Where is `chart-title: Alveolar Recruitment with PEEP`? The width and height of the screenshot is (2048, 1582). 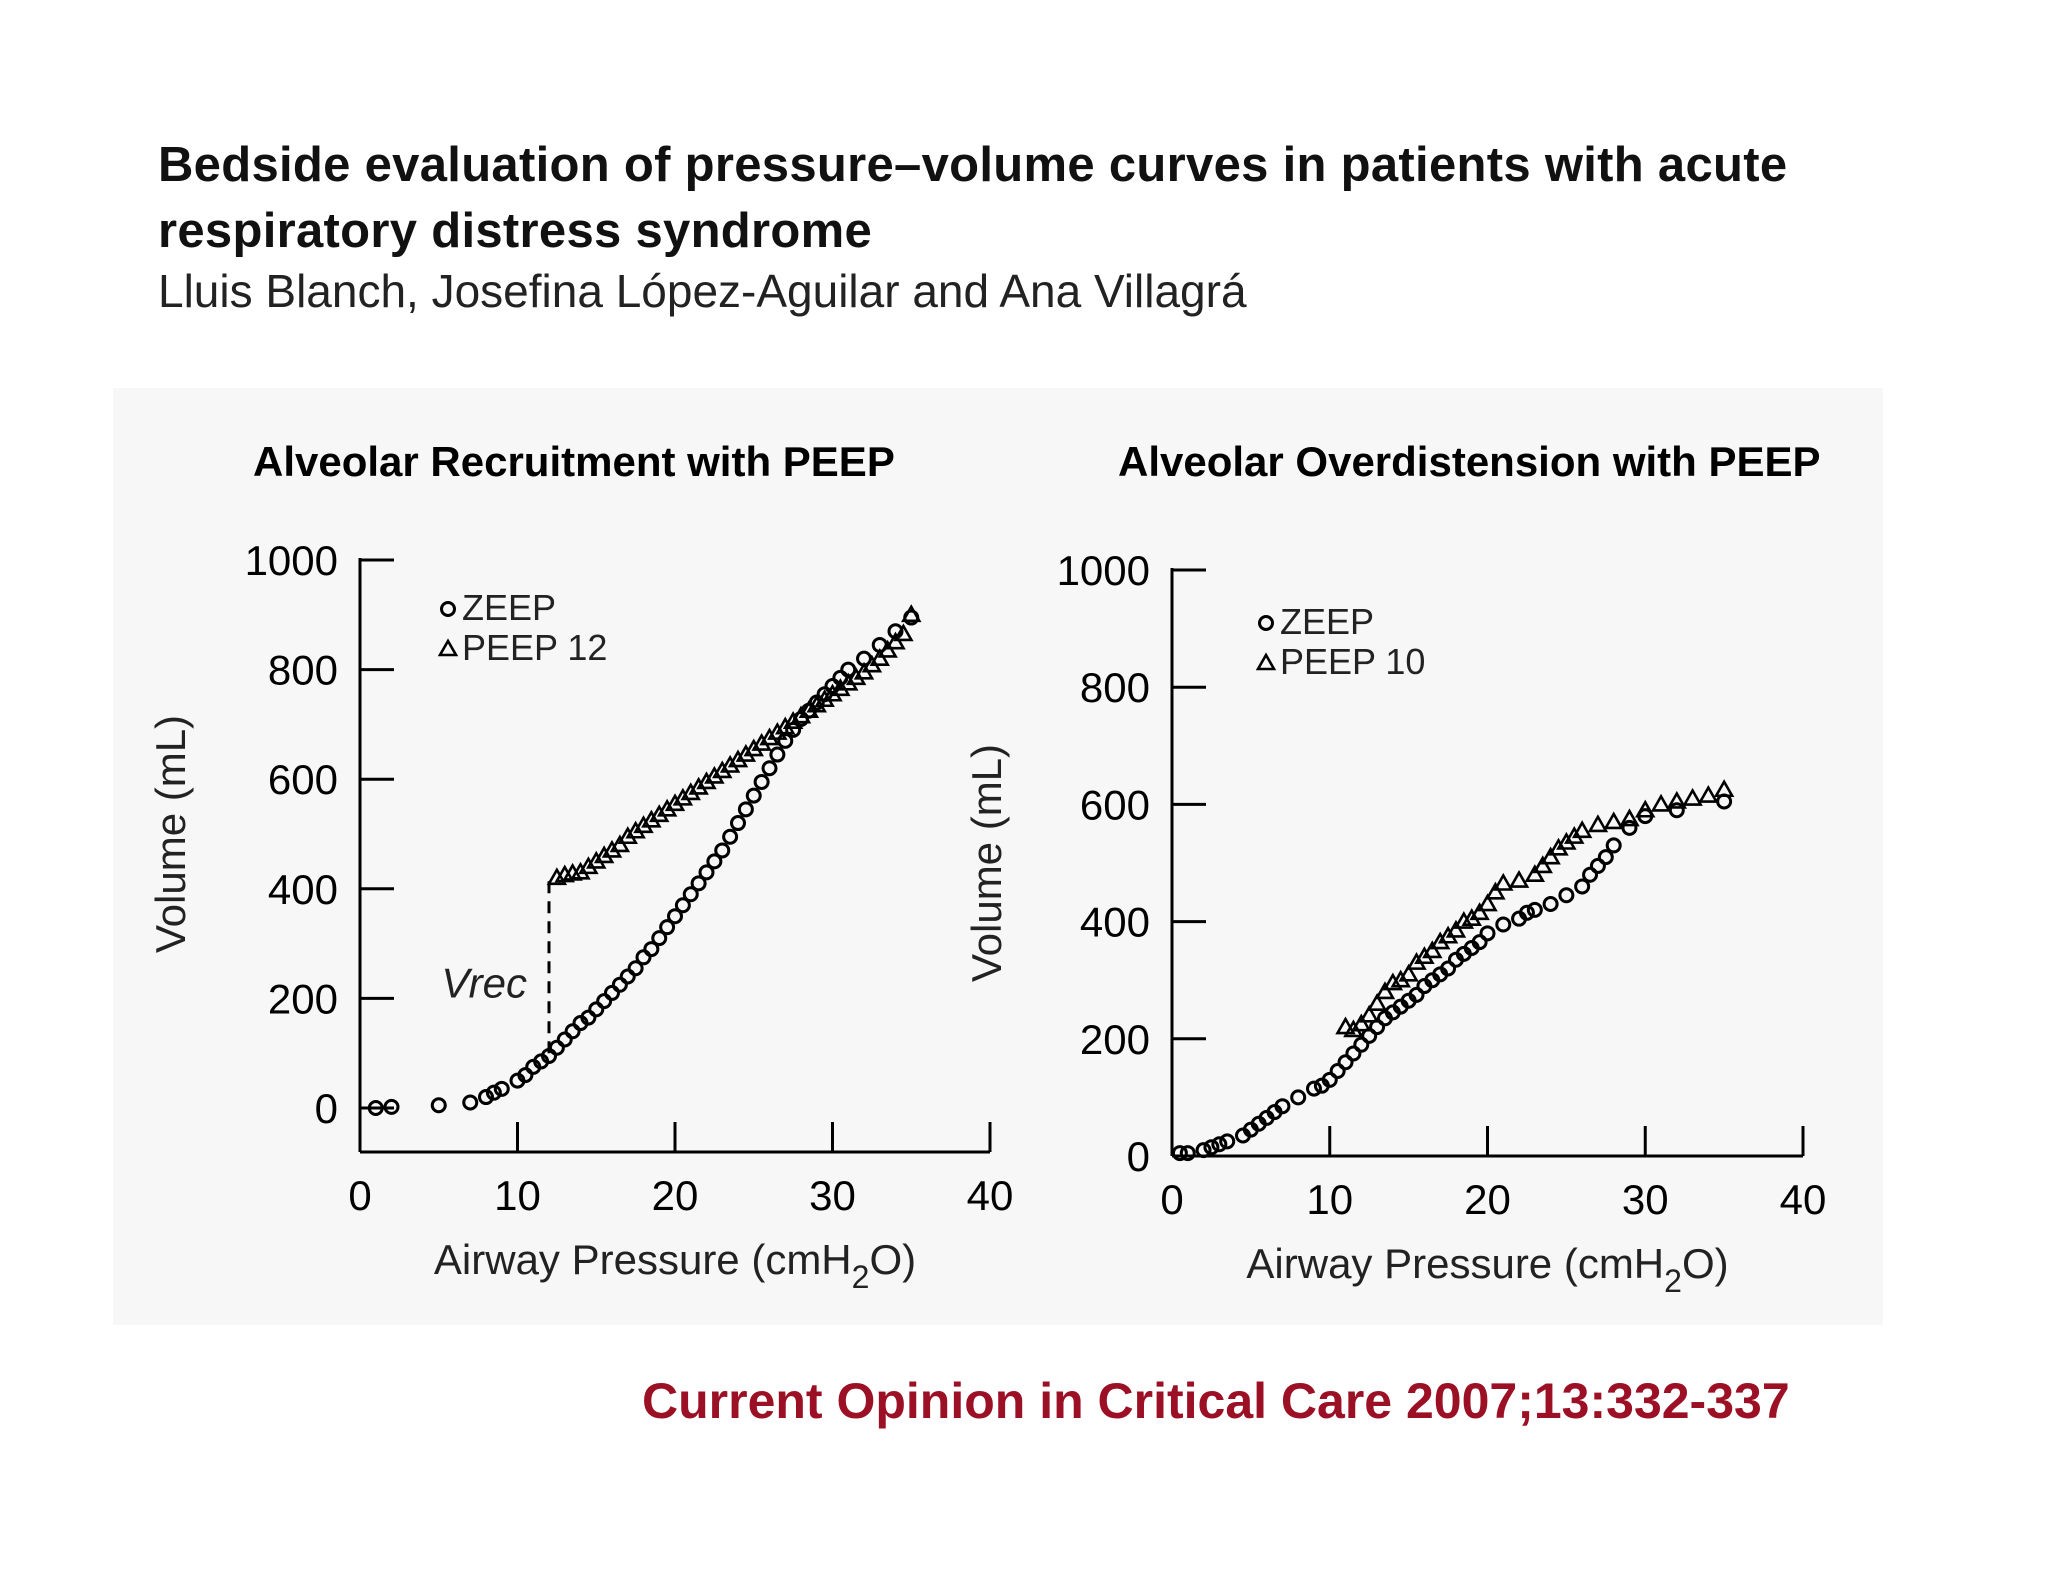
chart-title: Alveolar Recruitment with PEEP is located at coordinates (574, 461).